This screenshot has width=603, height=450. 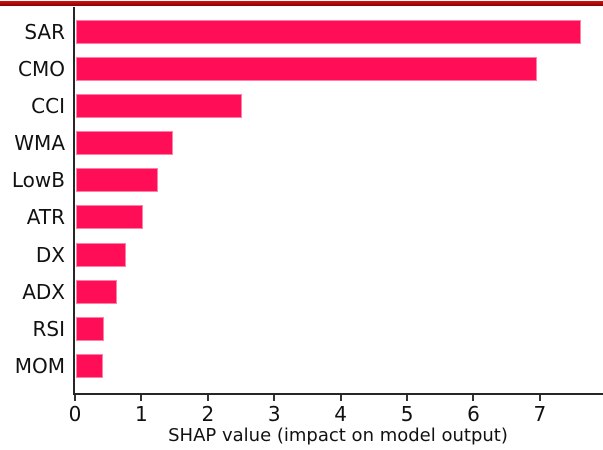 What do you see at coordinates (110, 217) in the screenshot?
I see `shap-bar-atr` at bounding box center [110, 217].